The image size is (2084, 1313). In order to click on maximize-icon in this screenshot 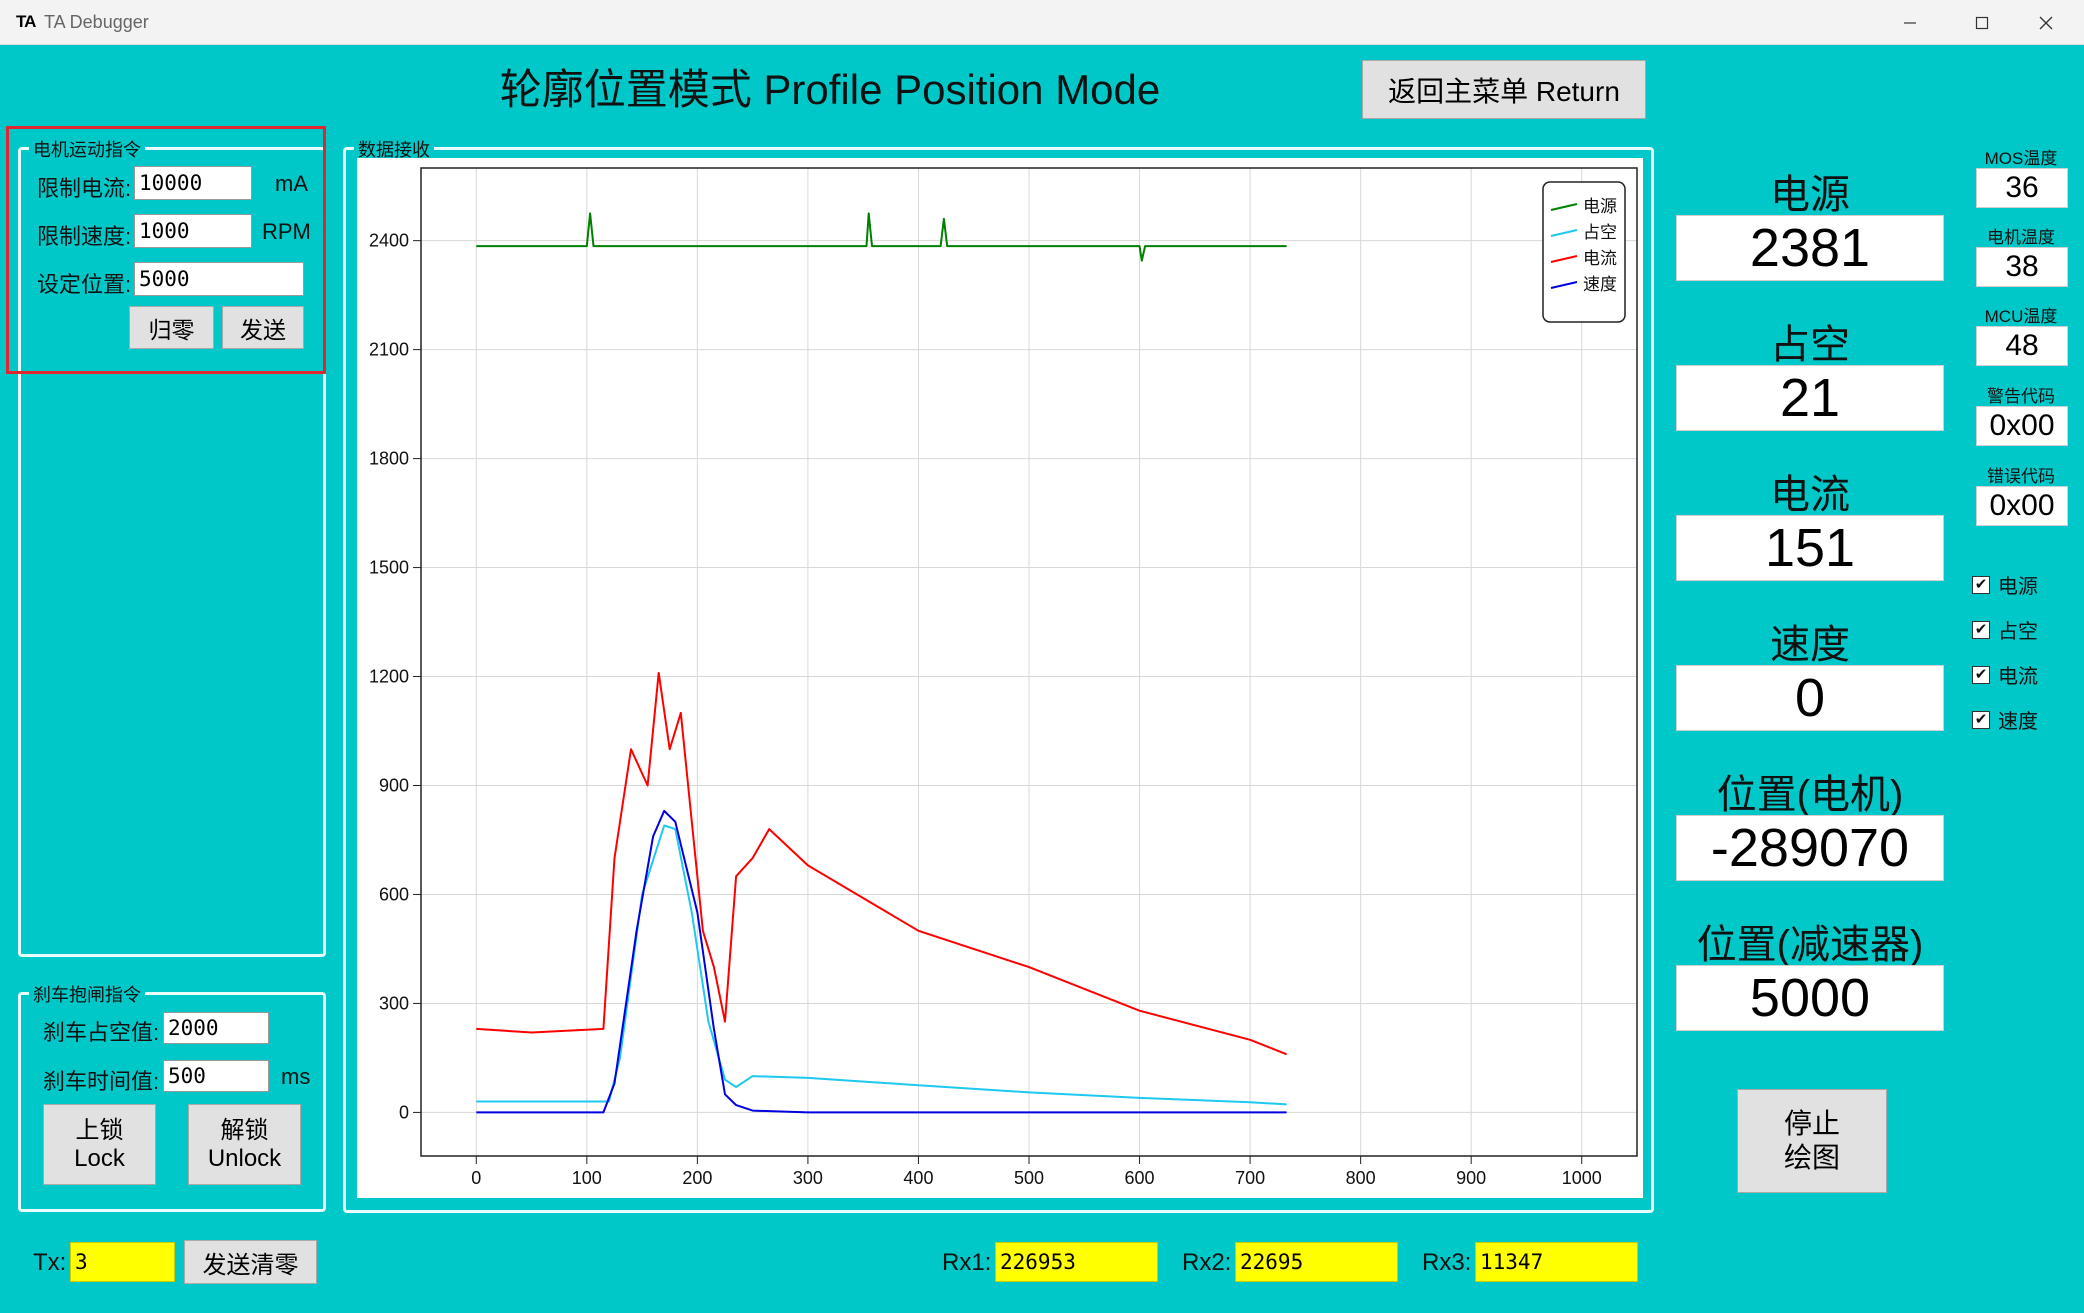, I will do `click(1982, 22)`.